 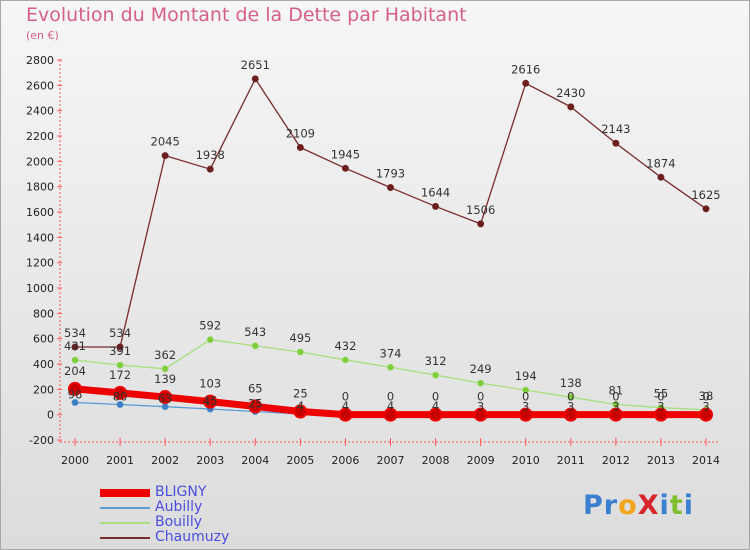 What do you see at coordinates (75, 346) in the screenshot?
I see `data-label-bouilly: 431` at bounding box center [75, 346].